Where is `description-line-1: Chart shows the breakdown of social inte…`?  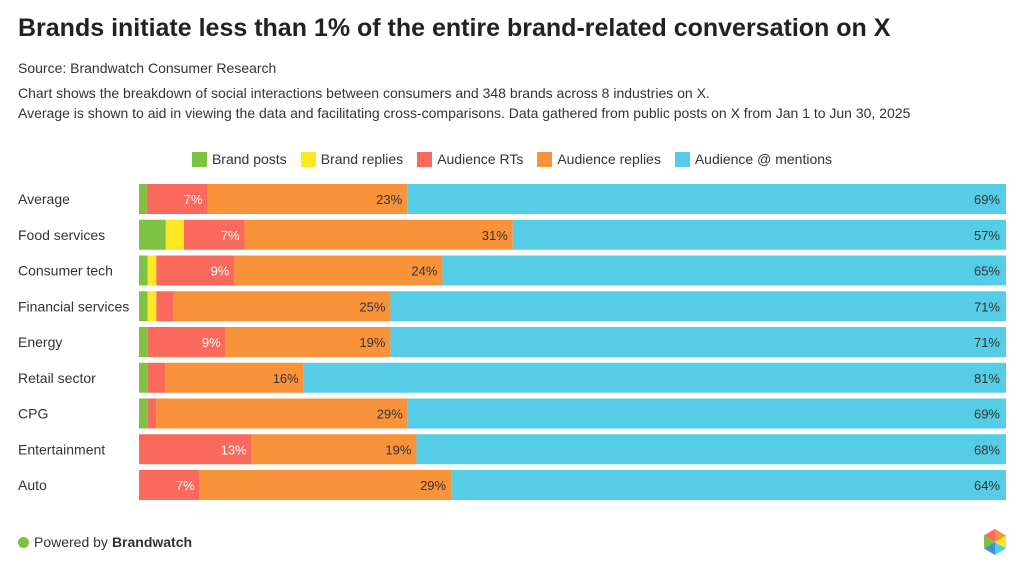 description-line-1: Chart shows the breakdown of social inte… is located at coordinates (364, 93).